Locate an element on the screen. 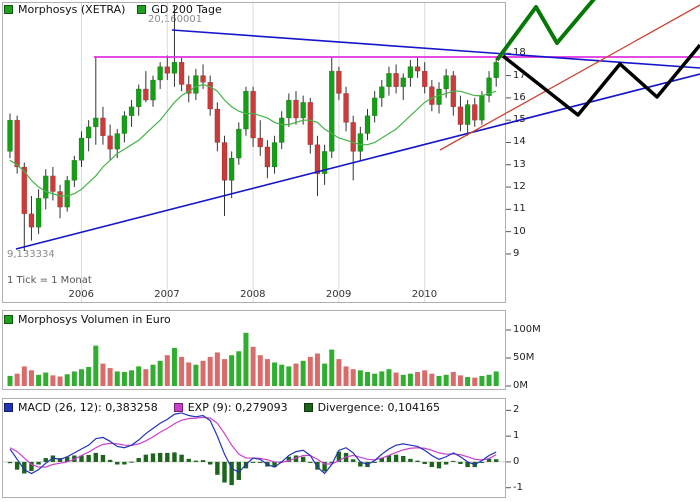  legend-divergence-label: Divergence: 0,104165 is located at coordinates (378, 407).